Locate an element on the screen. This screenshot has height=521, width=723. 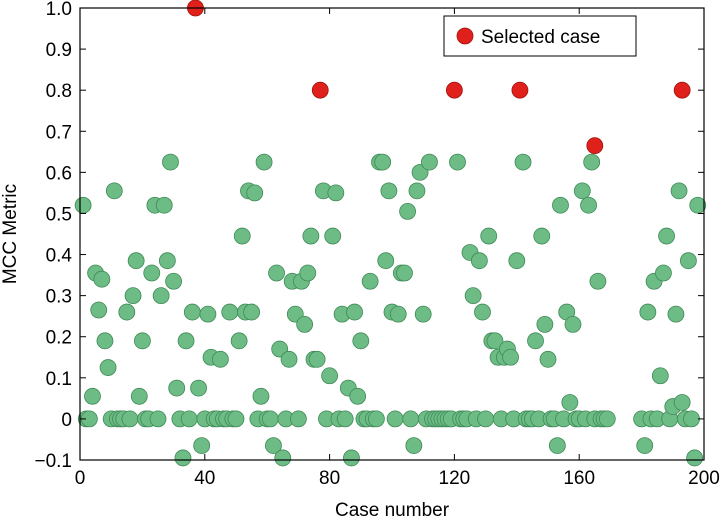
legend-label-selected-case: Selected case is located at coordinates (540, 37).